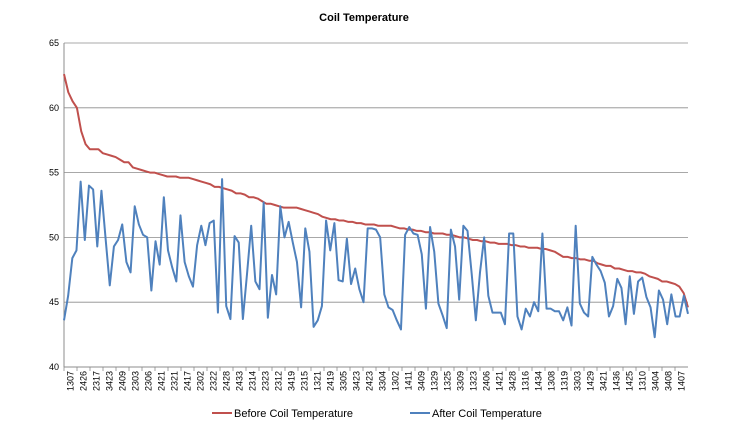 This screenshot has width=740, height=430. What do you see at coordinates (305, 381) in the screenshot?
I see `x-tick-label: 2315` at bounding box center [305, 381].